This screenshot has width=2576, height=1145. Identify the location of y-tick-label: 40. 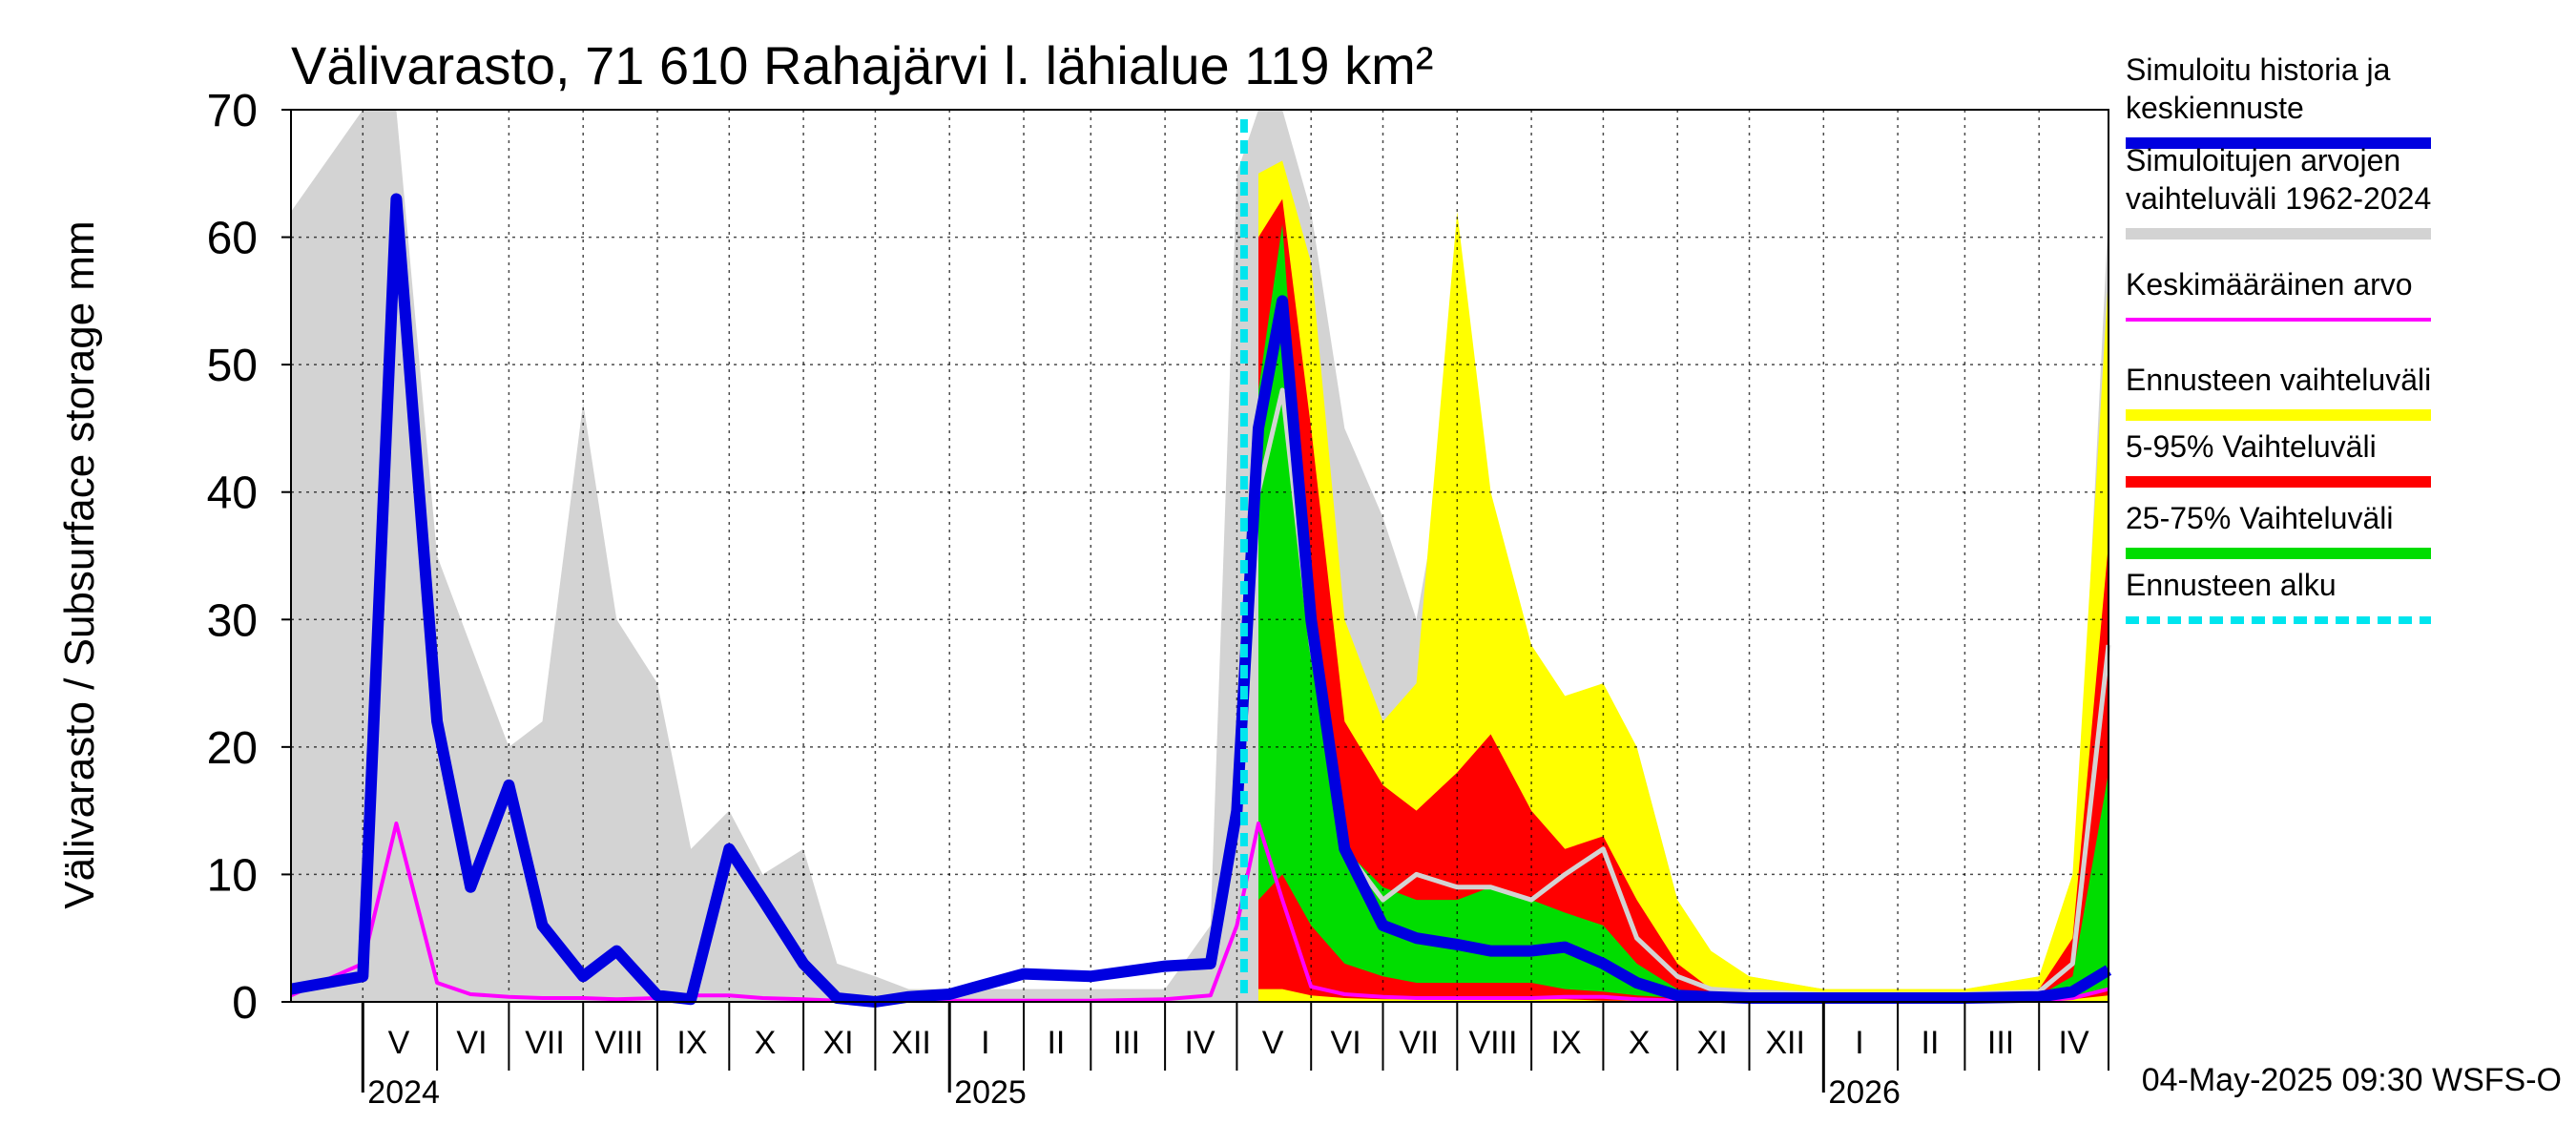
(232, 493).